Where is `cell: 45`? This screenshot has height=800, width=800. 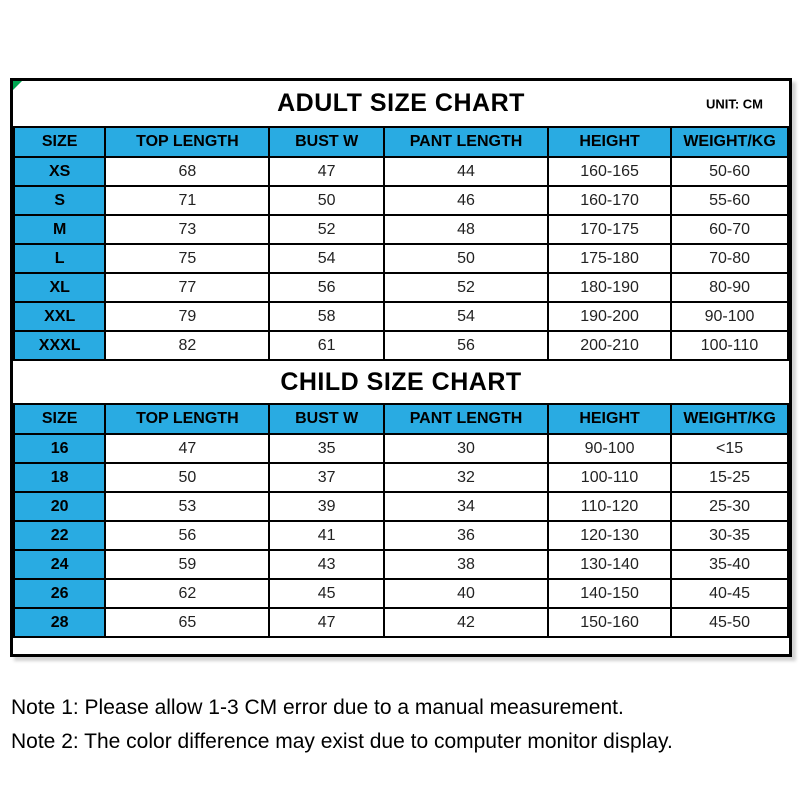
cell: 45 is located at coordinates (326, 593).